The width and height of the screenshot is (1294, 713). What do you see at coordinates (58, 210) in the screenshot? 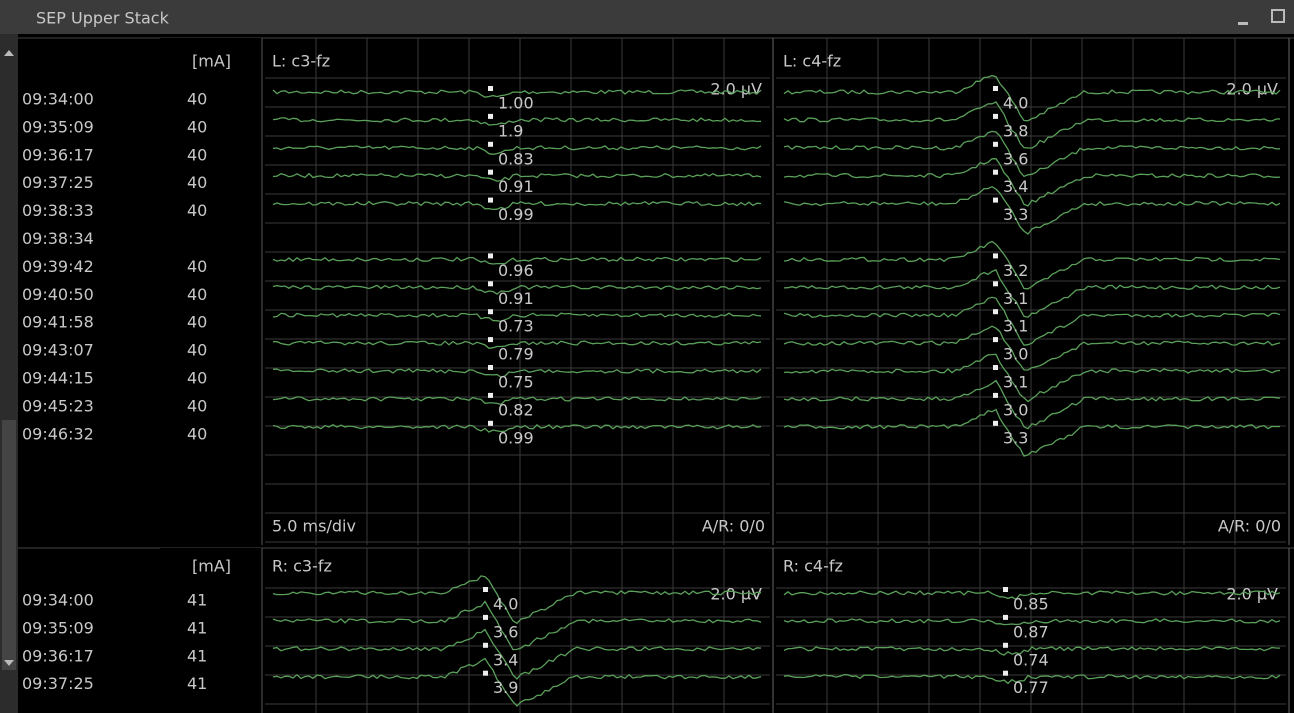
I see `time-label: 09:38:33` at bounding box center [58, 210].